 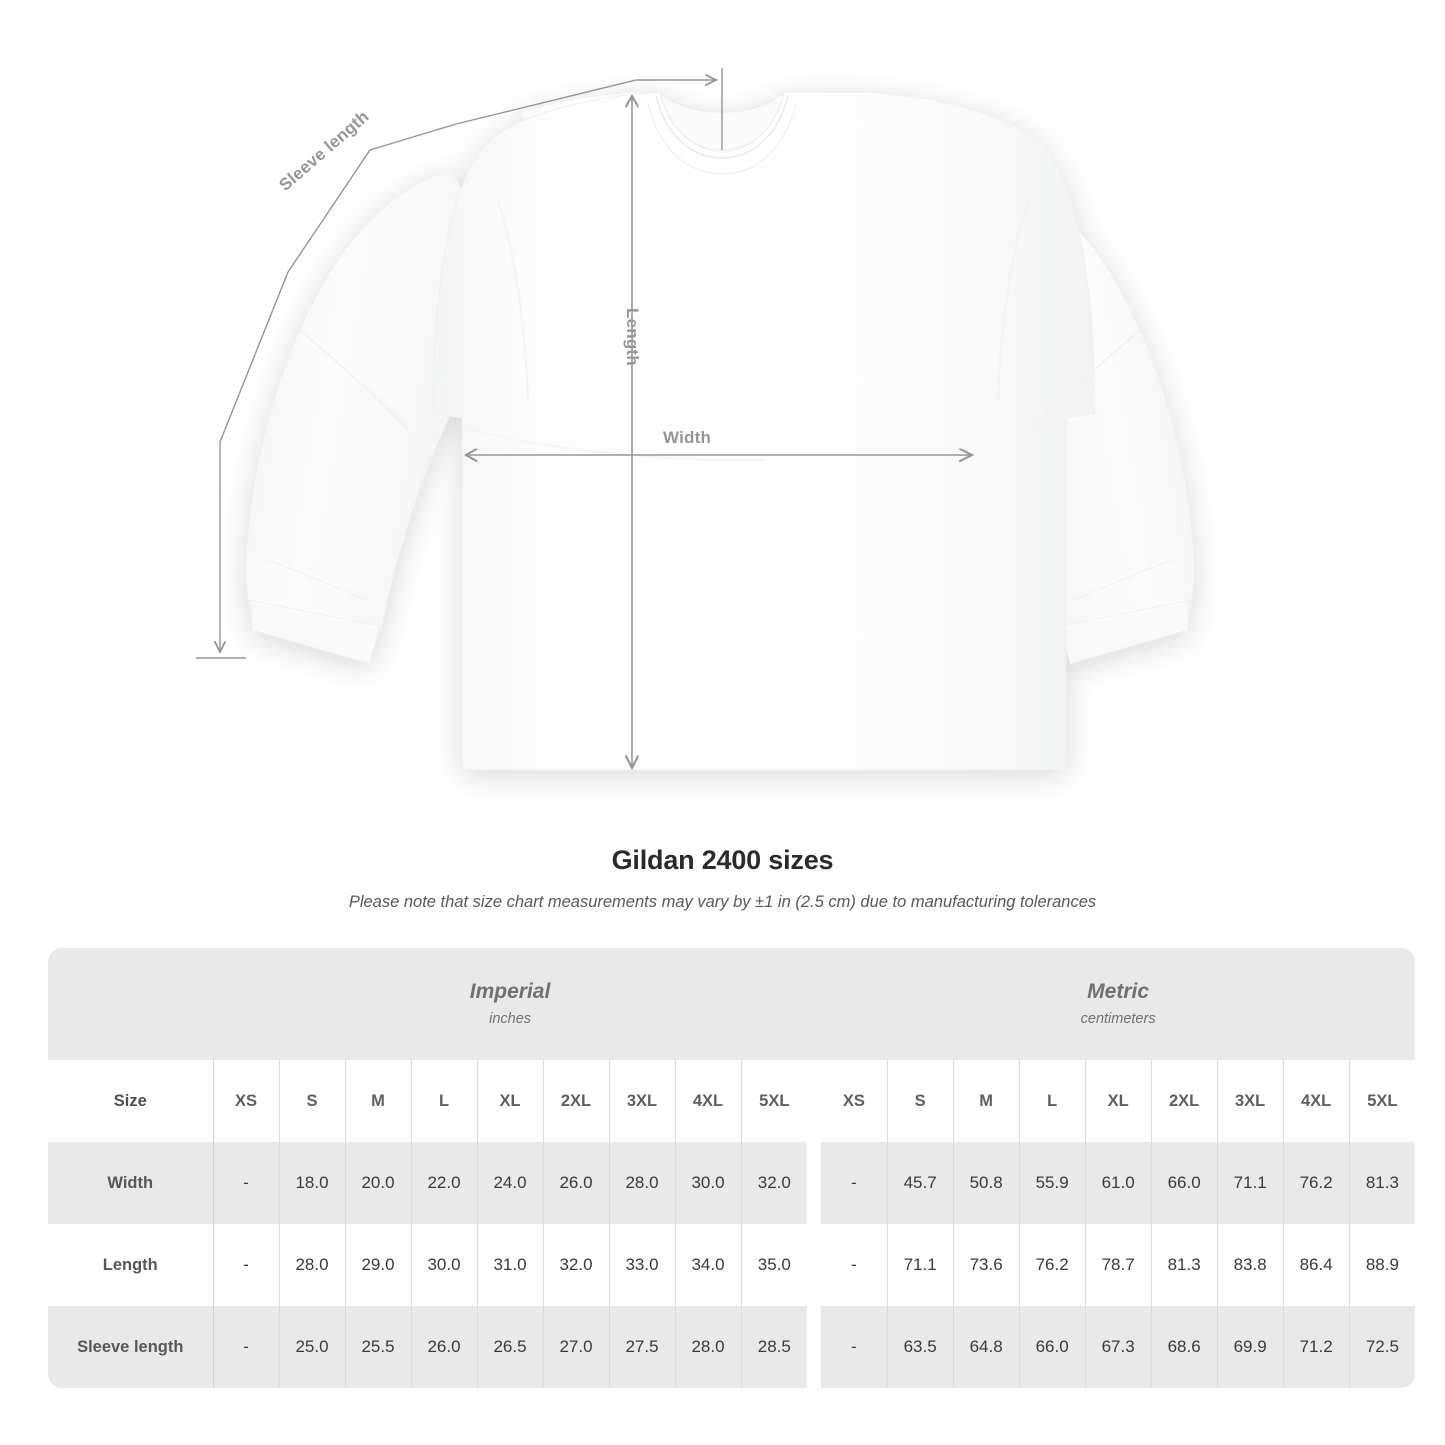 I want to click on width-imp-2xl: 26.0, so click(x=575, y=1183).